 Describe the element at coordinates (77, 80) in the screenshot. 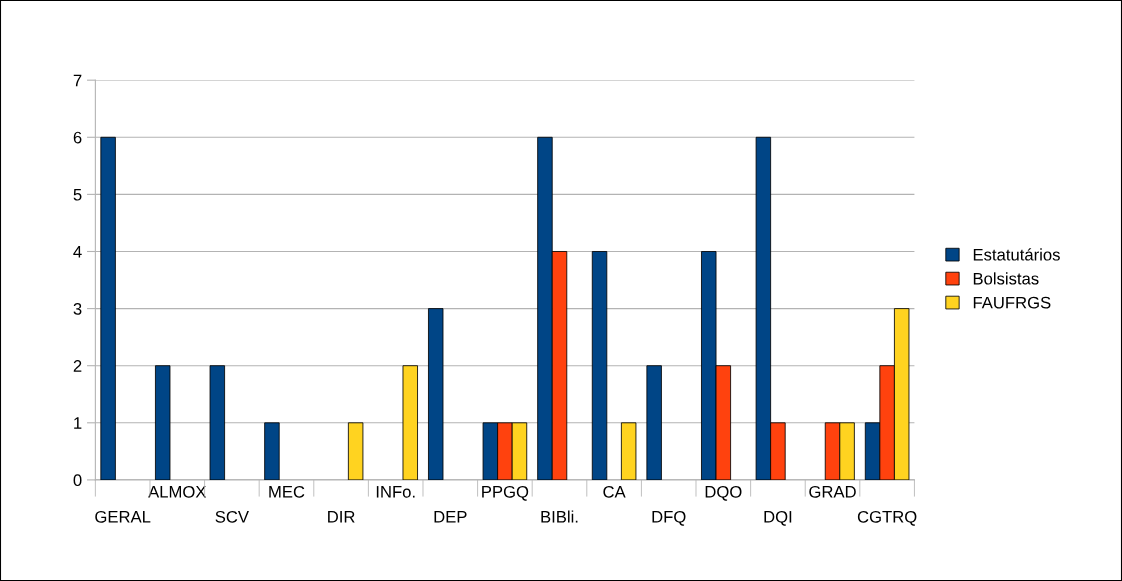

I see `y-tick-label: 7` at that location.